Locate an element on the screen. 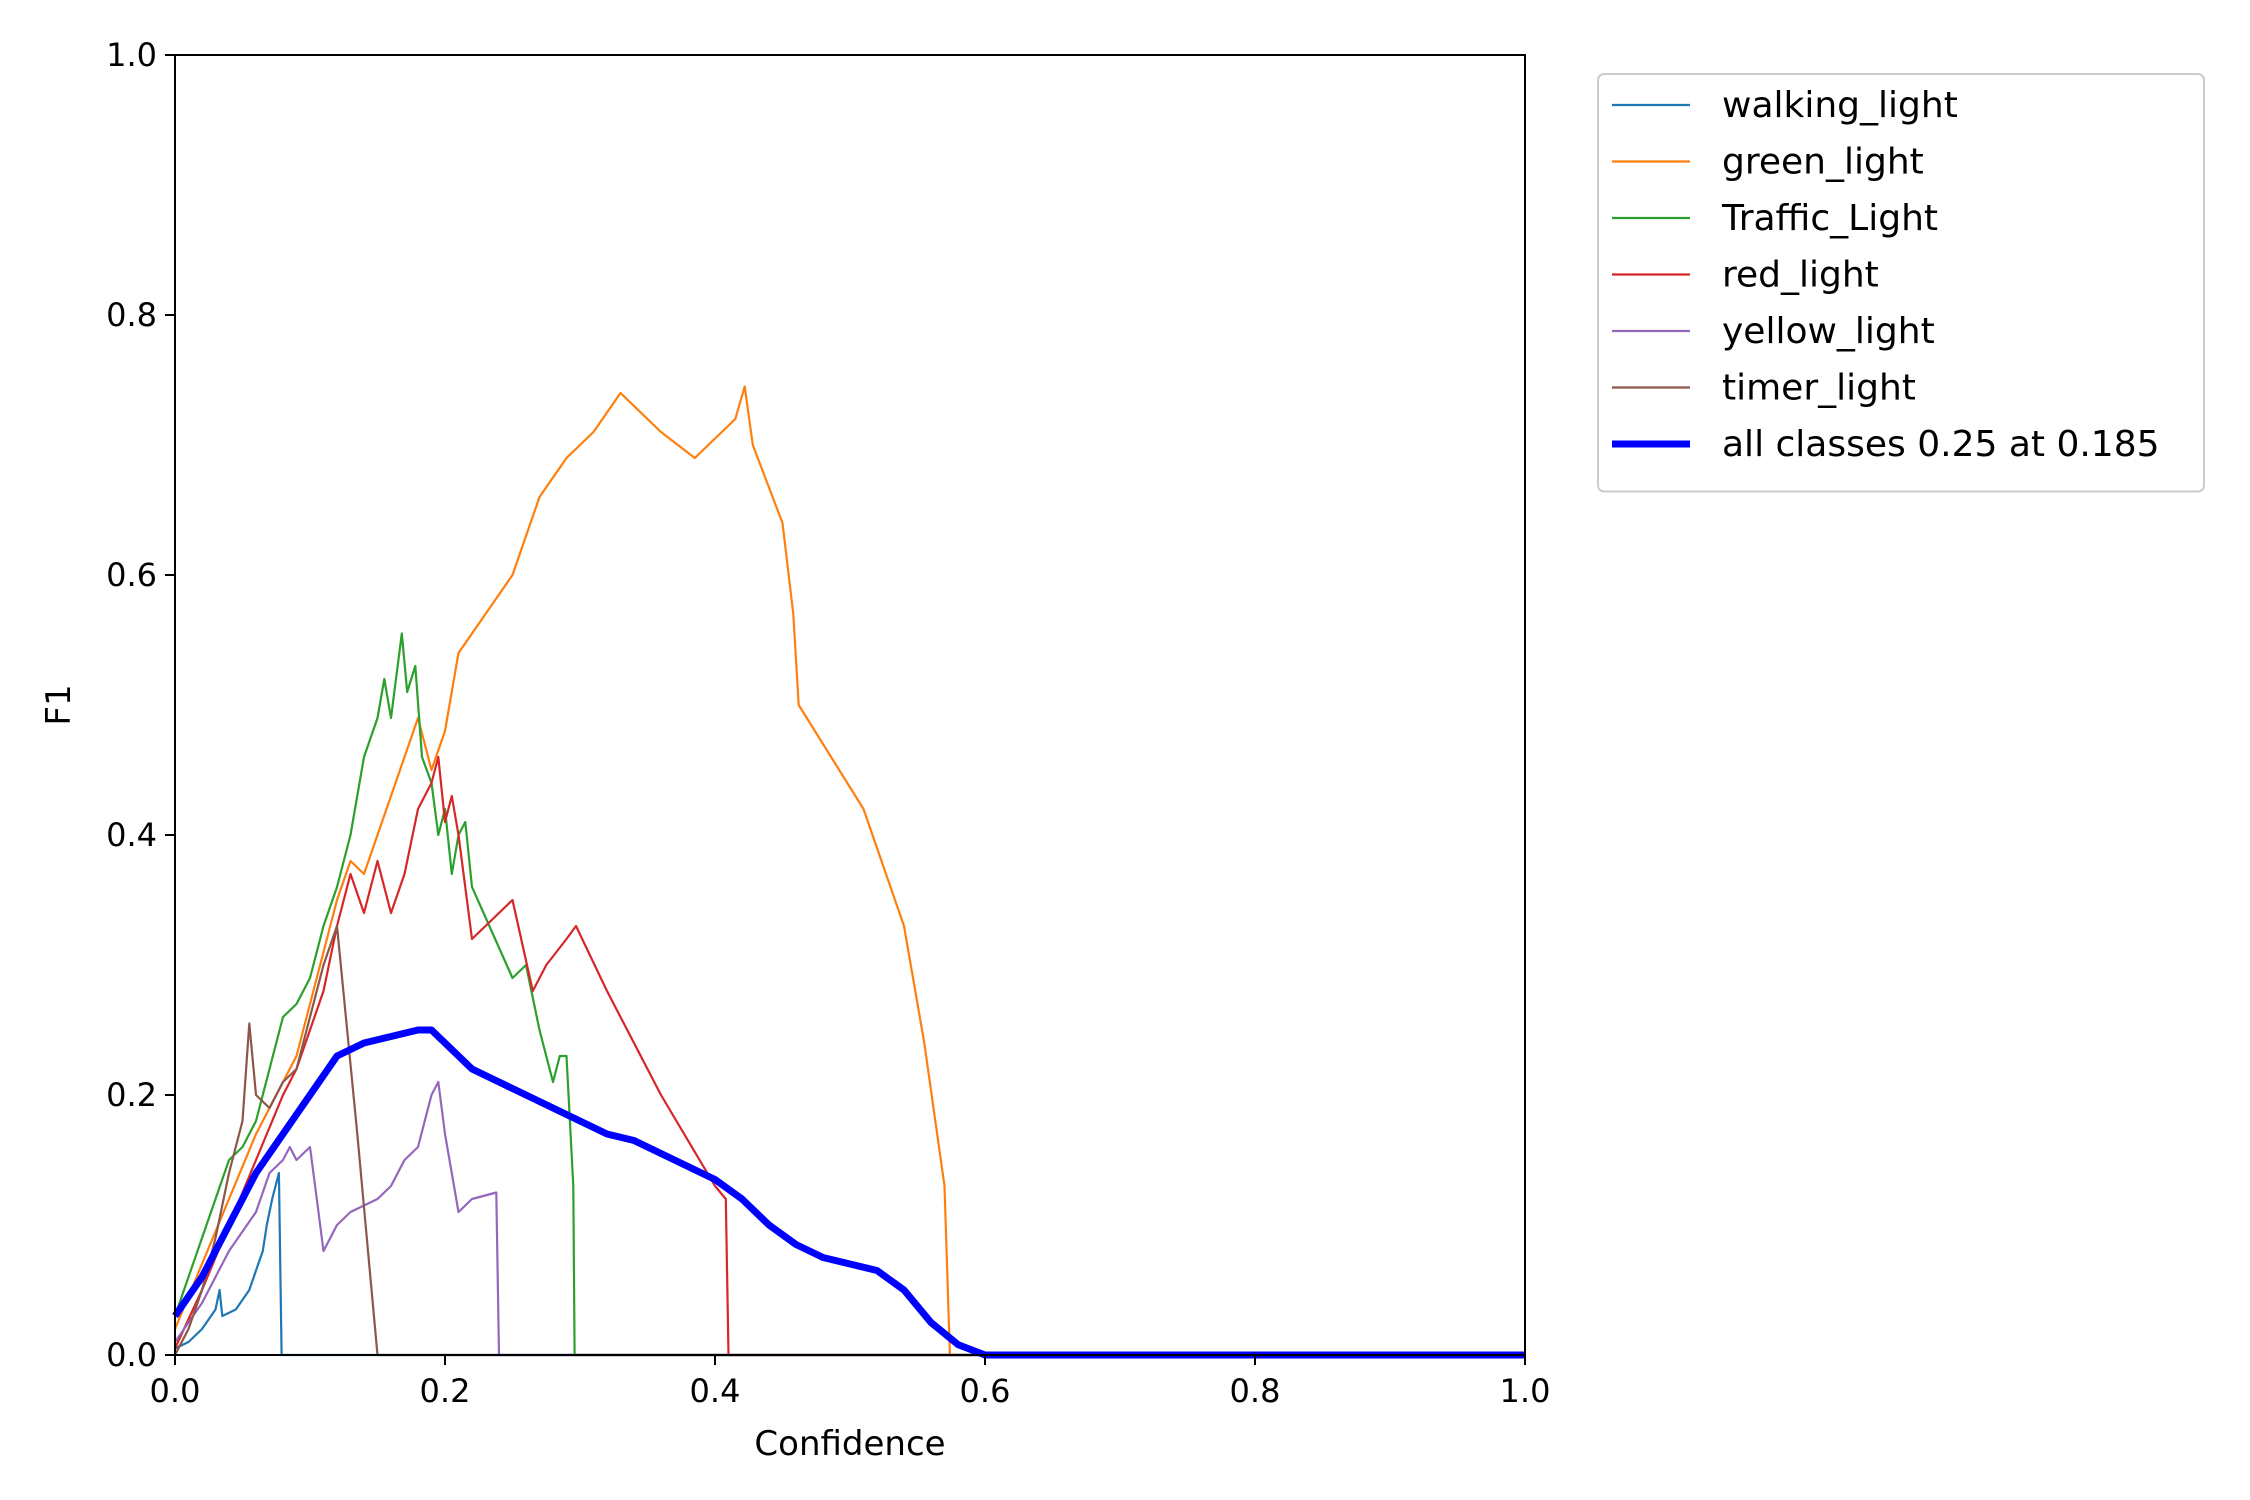  y-axis-label: F1 is located at coordinates (59, 704).